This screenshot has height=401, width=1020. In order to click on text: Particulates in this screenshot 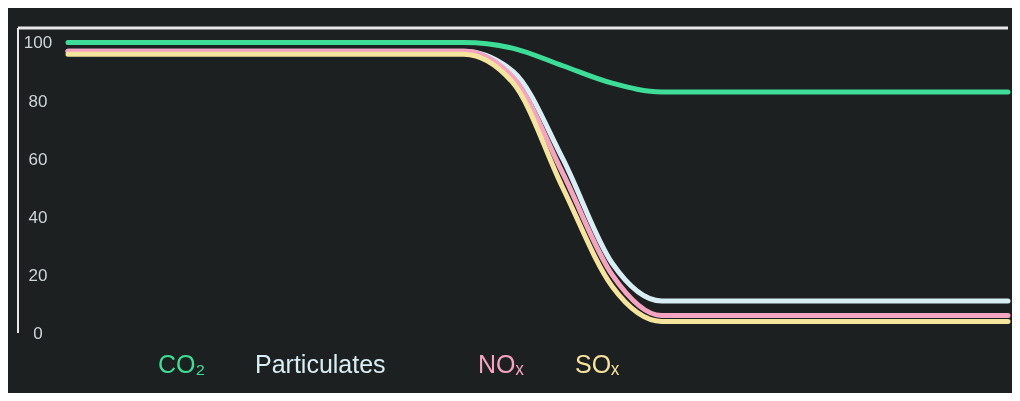, I will do `click(320, 364)`.